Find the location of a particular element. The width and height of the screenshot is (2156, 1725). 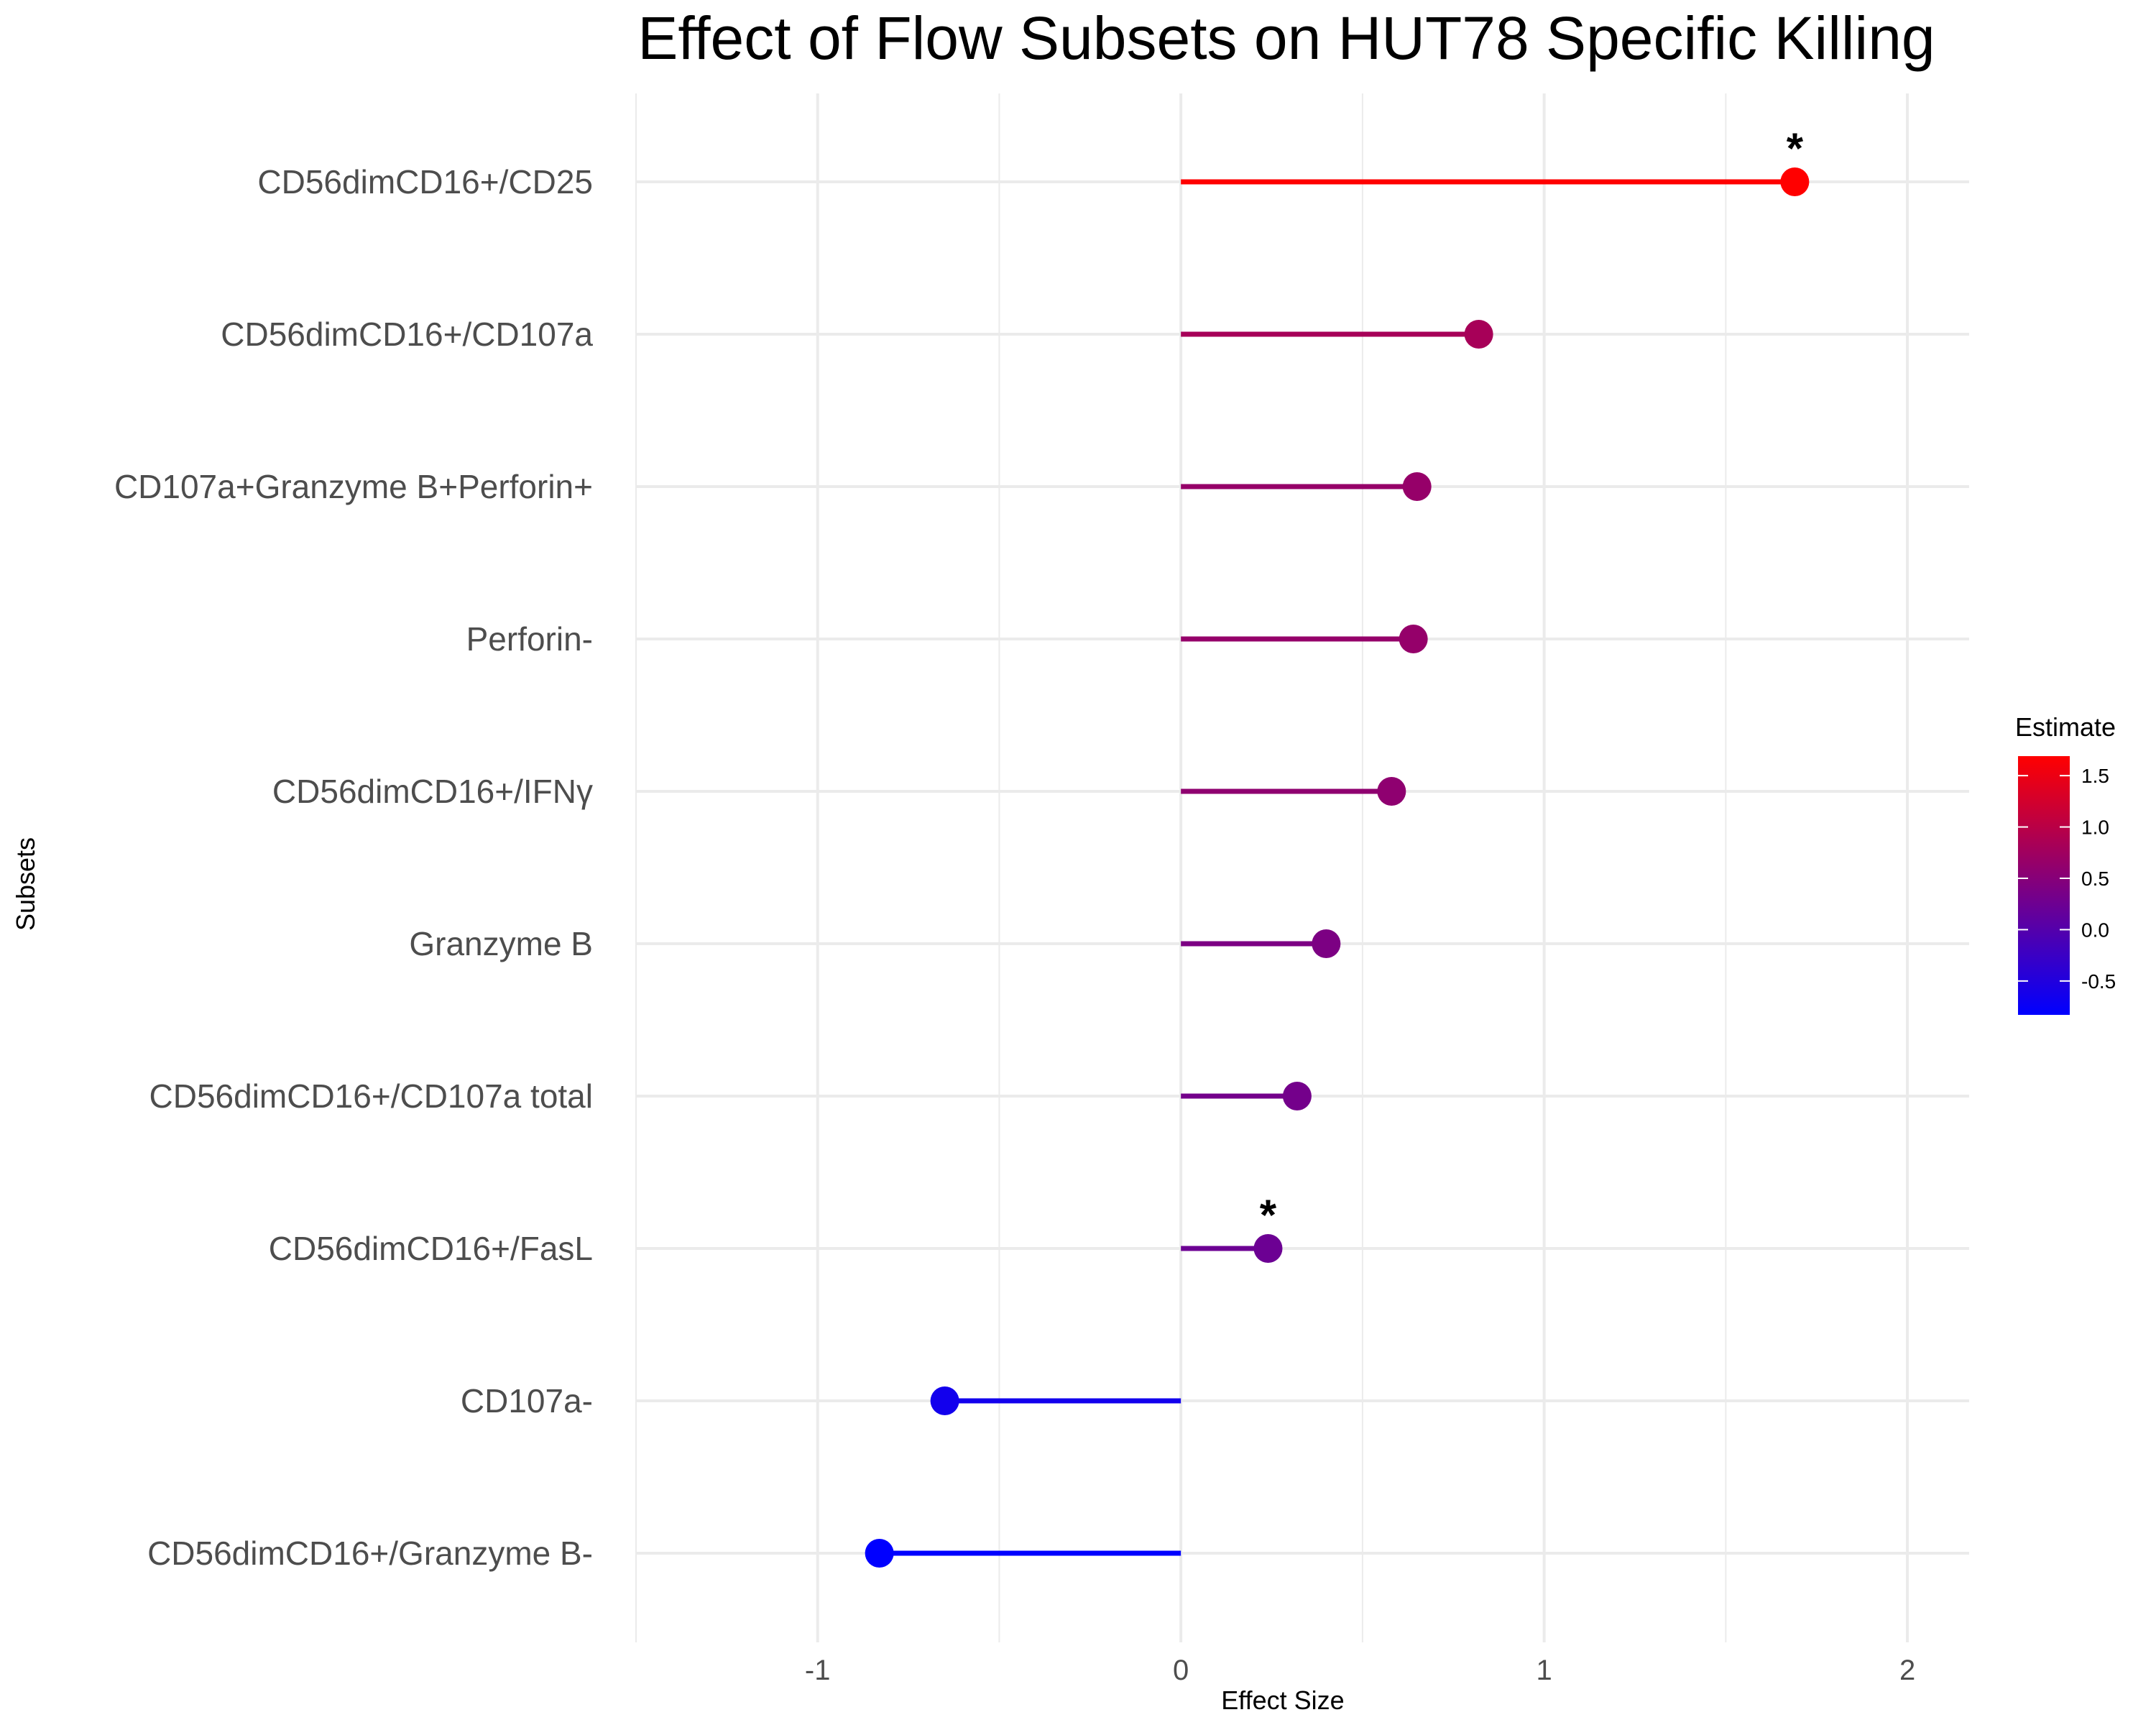

y-tick-label: Granzyme B is located at coordinates (501, 943).